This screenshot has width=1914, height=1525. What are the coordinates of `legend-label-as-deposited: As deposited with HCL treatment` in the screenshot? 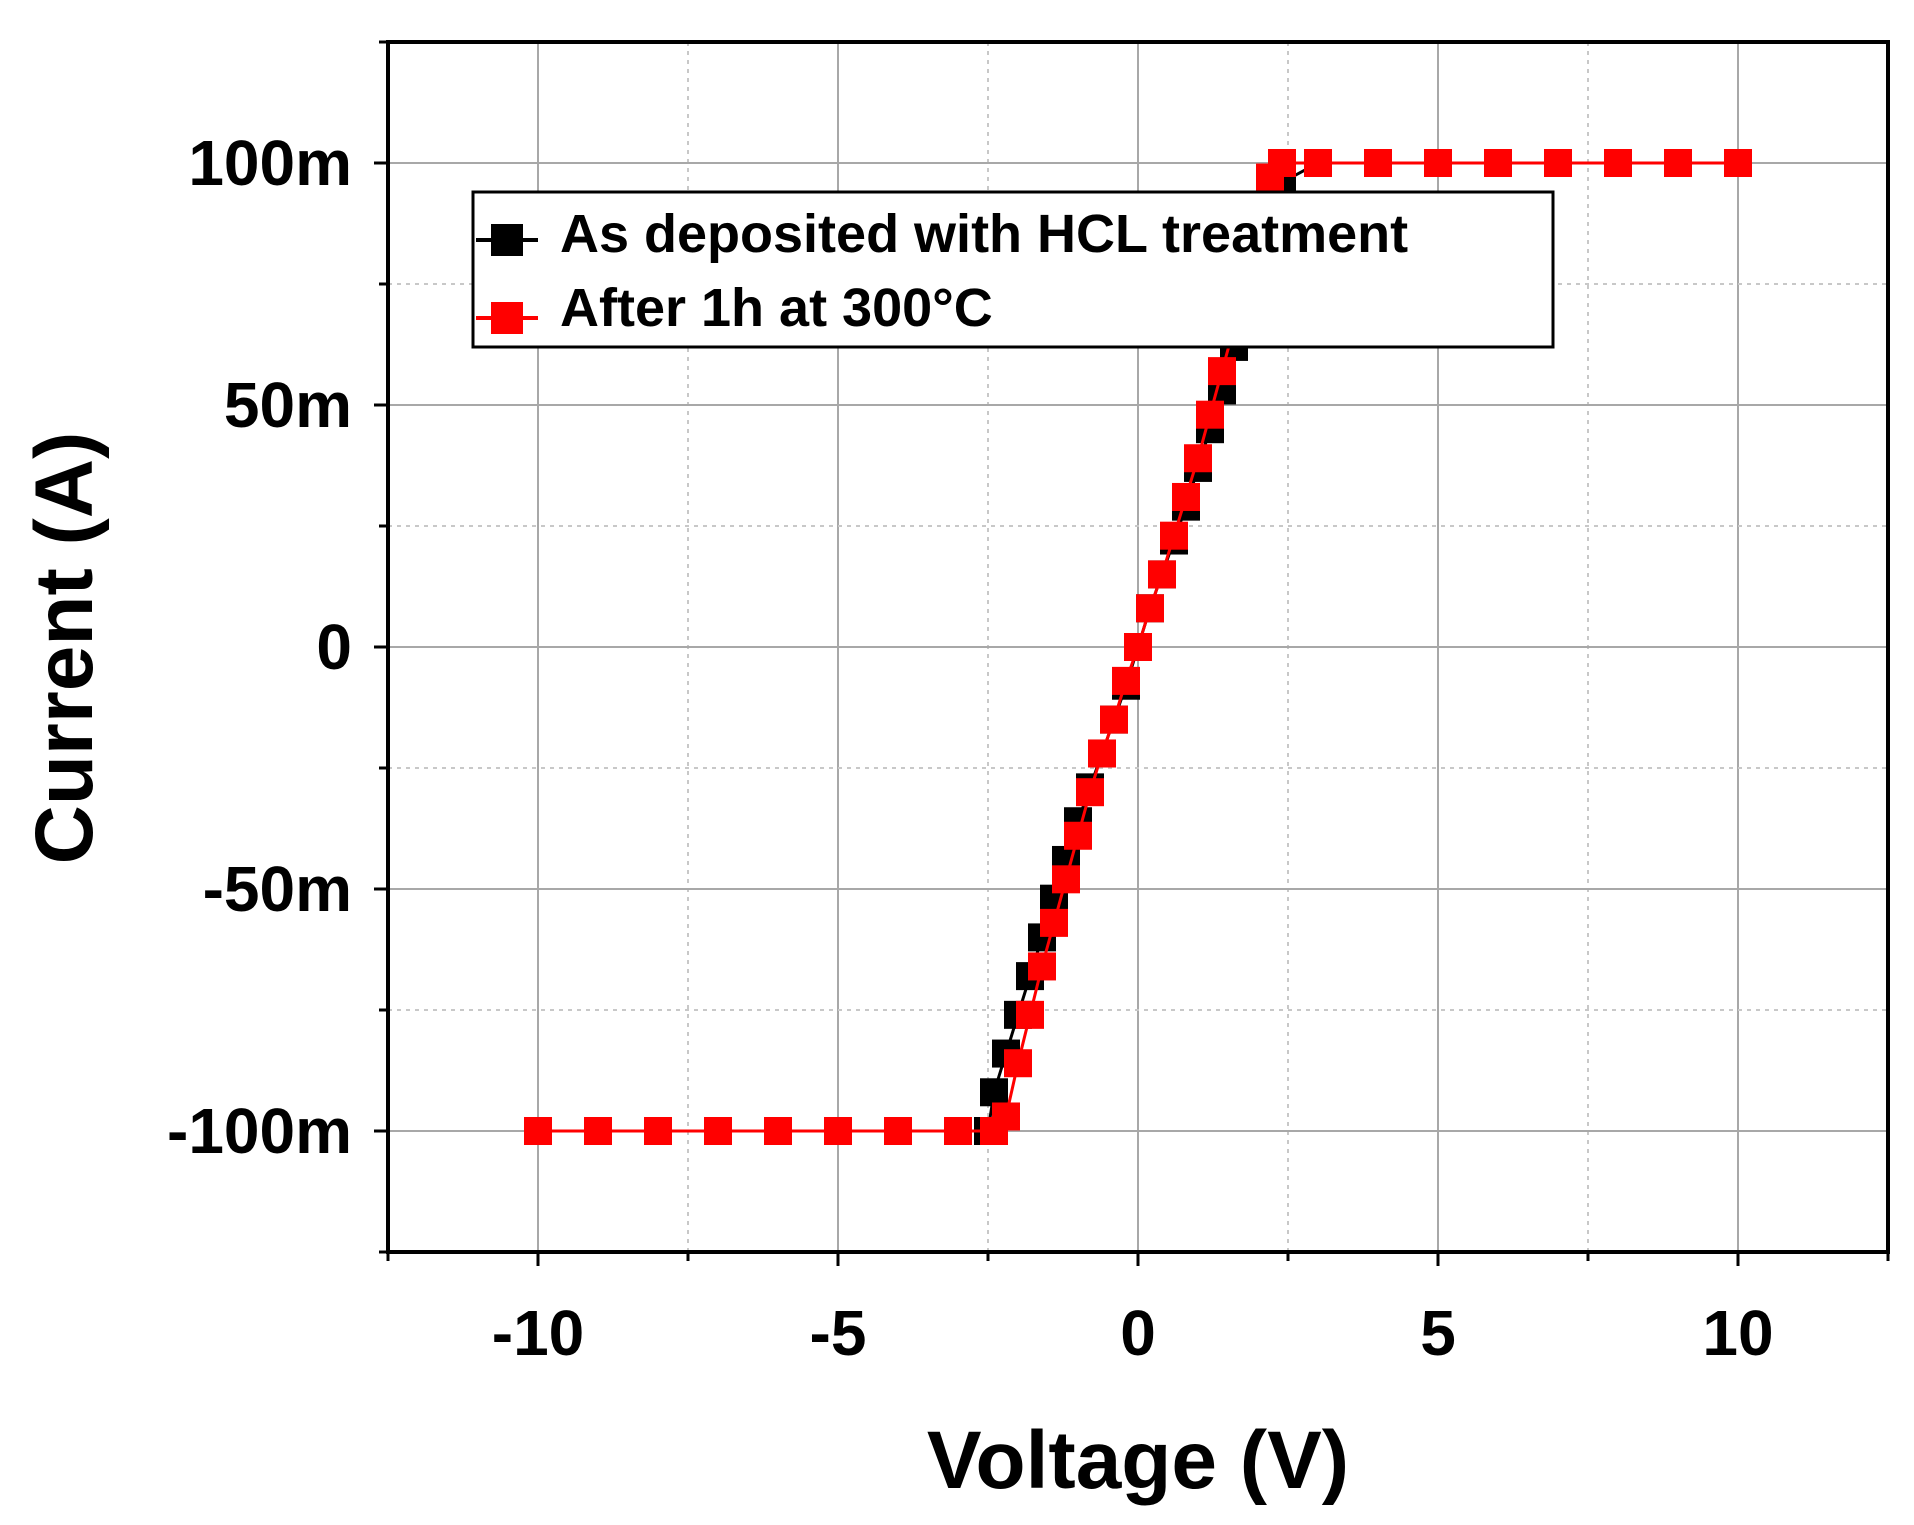 It's located at (984, 234).